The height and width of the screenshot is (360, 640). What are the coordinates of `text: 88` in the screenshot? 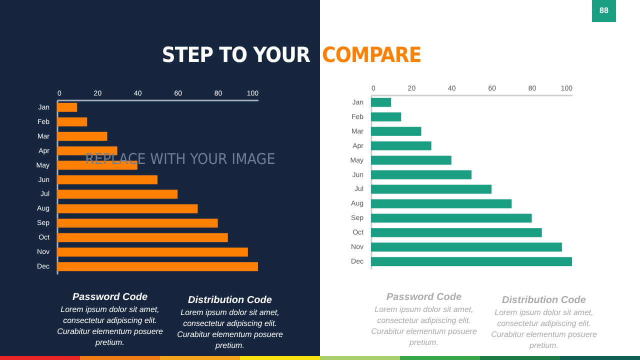 It's located at (604, 11).